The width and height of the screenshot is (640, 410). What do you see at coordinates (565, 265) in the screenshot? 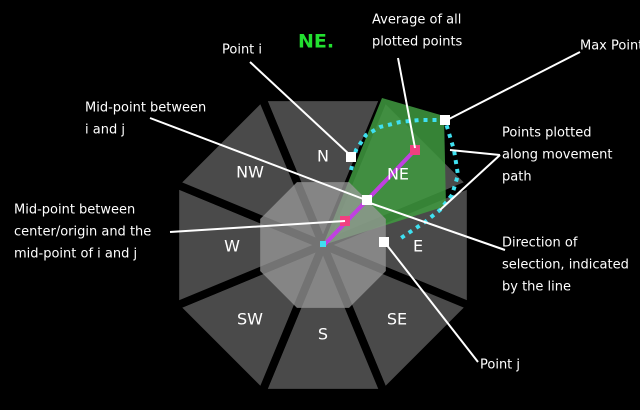
I see `annotation: selection, indicated` at bounding box center [565, 265].